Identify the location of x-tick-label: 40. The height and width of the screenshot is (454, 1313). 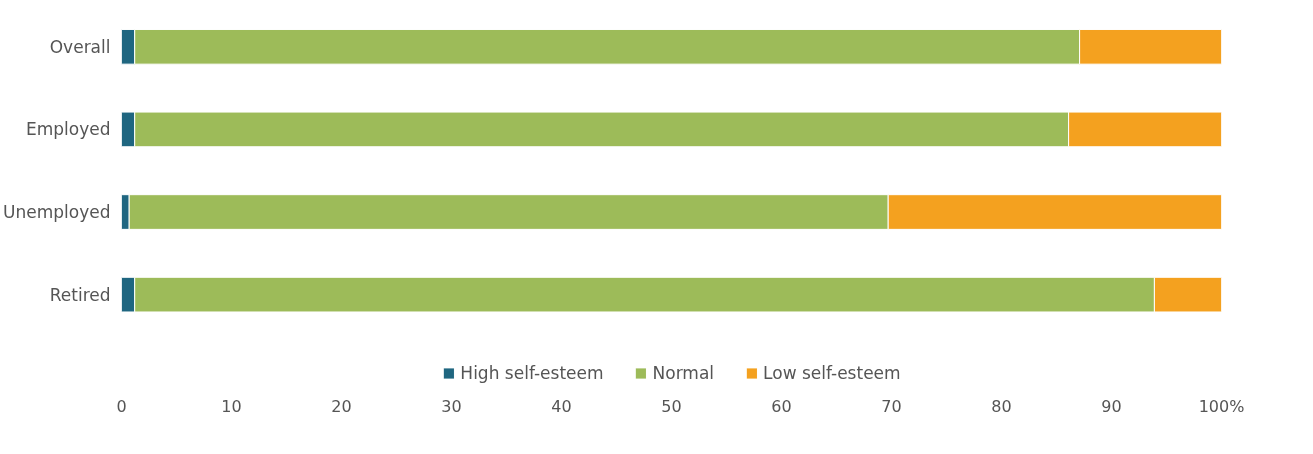
(561, 406).